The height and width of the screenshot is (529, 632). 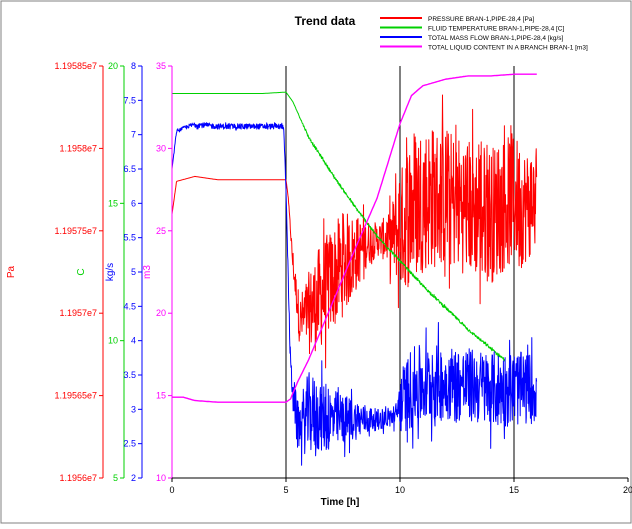 What do you see at coordinates (514, 490) in the screenshot?
I see `x-tick-label: 15` at bounding box center [514, 490].